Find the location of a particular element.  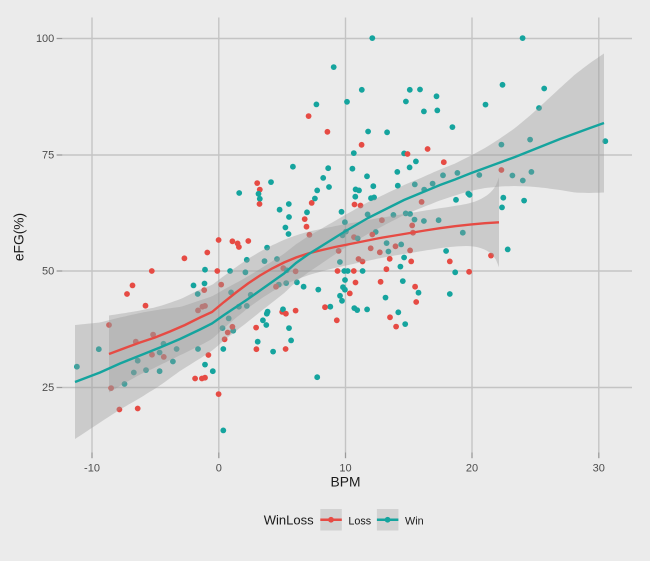

svg-text: -10 is located at coordinates (92, 469).